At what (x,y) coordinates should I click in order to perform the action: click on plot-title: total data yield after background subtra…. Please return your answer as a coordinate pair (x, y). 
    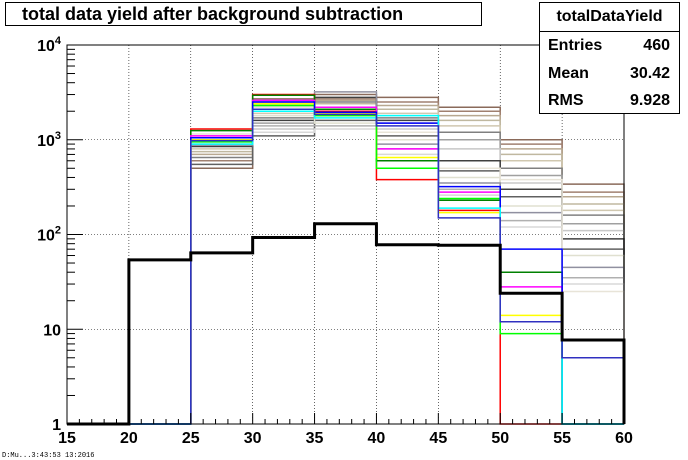
    Looking at the image, I should click on (243, 14).